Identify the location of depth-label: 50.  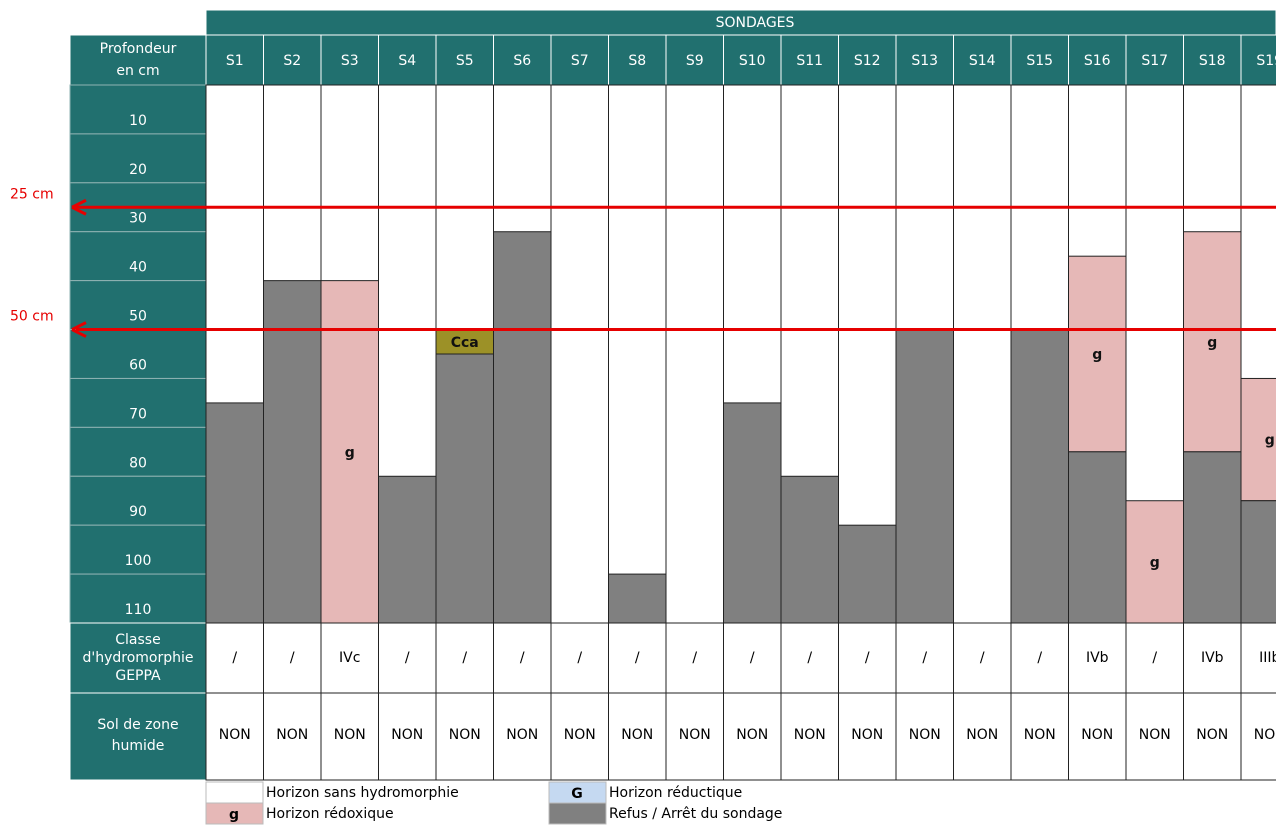
(138, 317).